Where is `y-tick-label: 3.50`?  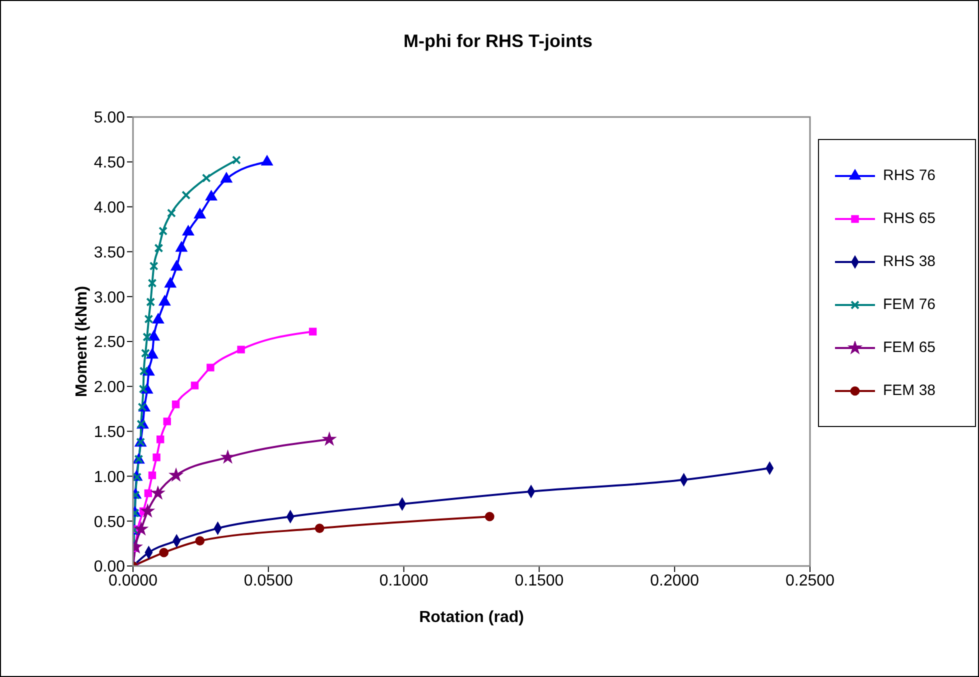
y-tick-label: 3.50 is located at coordinates (110, 253).